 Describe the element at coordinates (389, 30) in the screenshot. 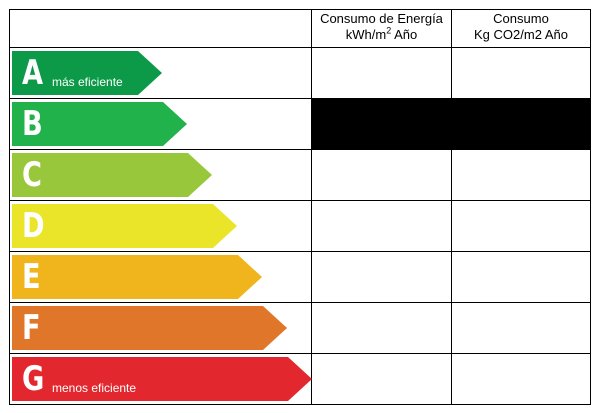

I see `energy-unit-exponent: 2` at that location.